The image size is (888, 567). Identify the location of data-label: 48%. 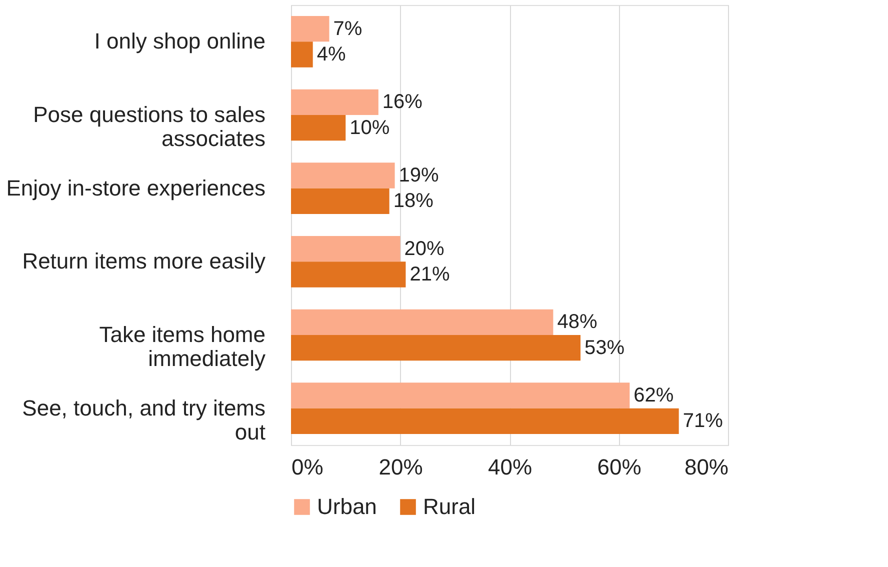
(577, 322).